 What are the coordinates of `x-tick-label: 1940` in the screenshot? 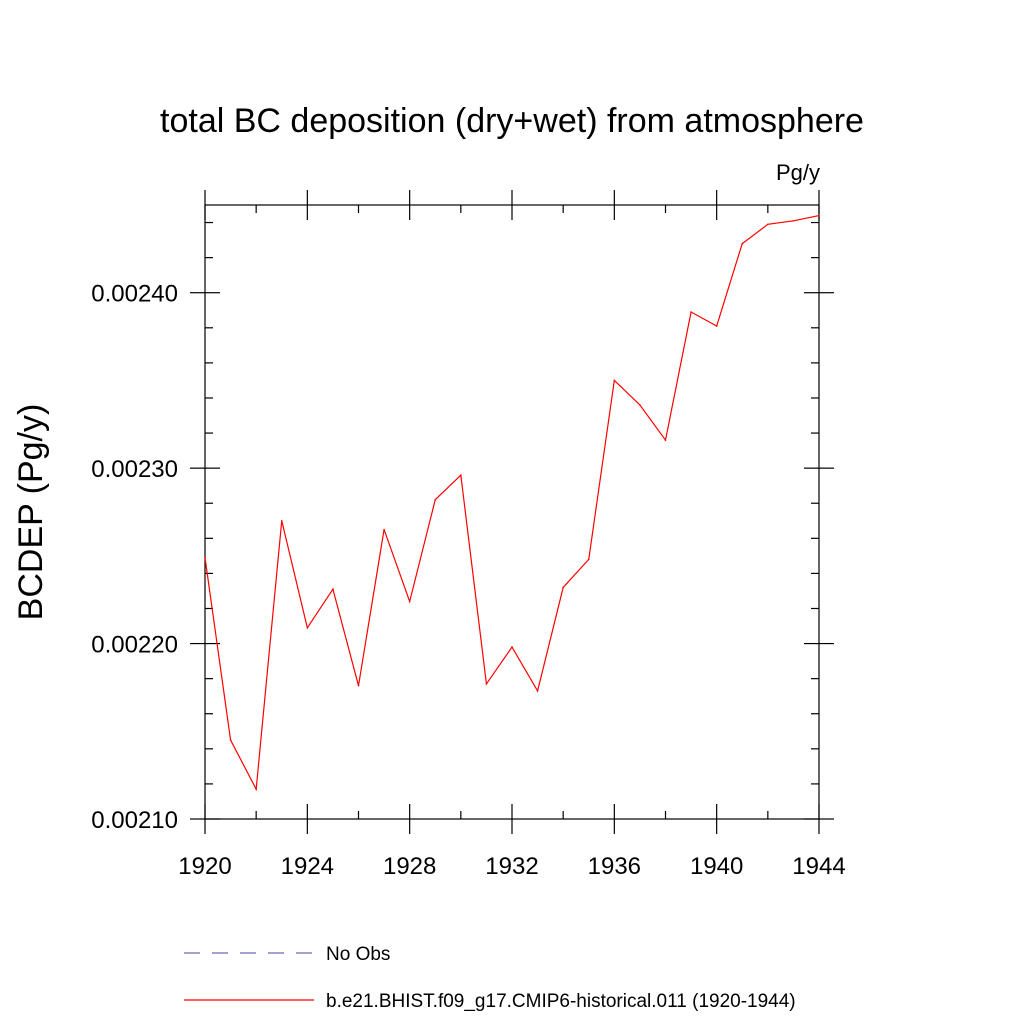 It's located at (716, 866).